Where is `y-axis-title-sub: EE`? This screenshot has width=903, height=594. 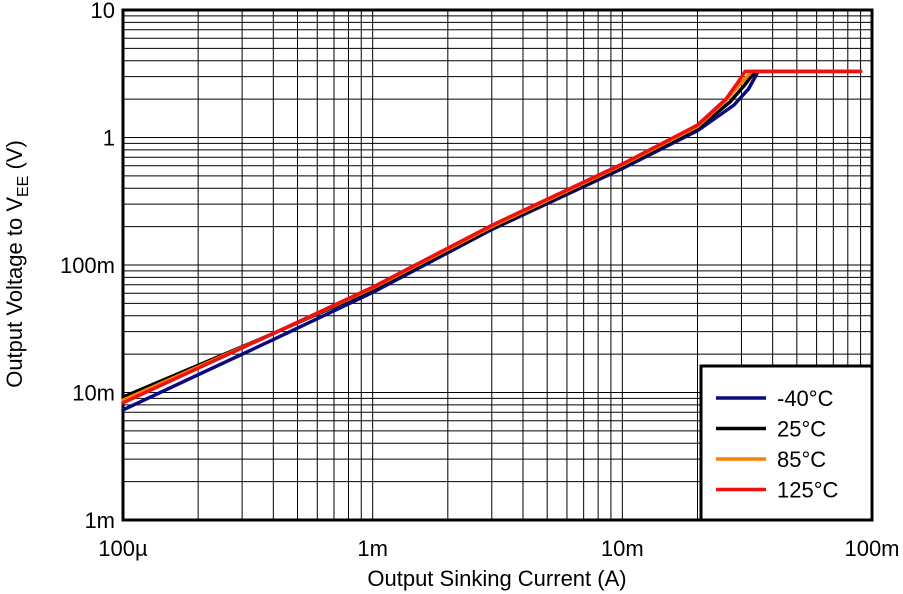 y-axis-title-sub: EE is located at coordinates (23, 186).